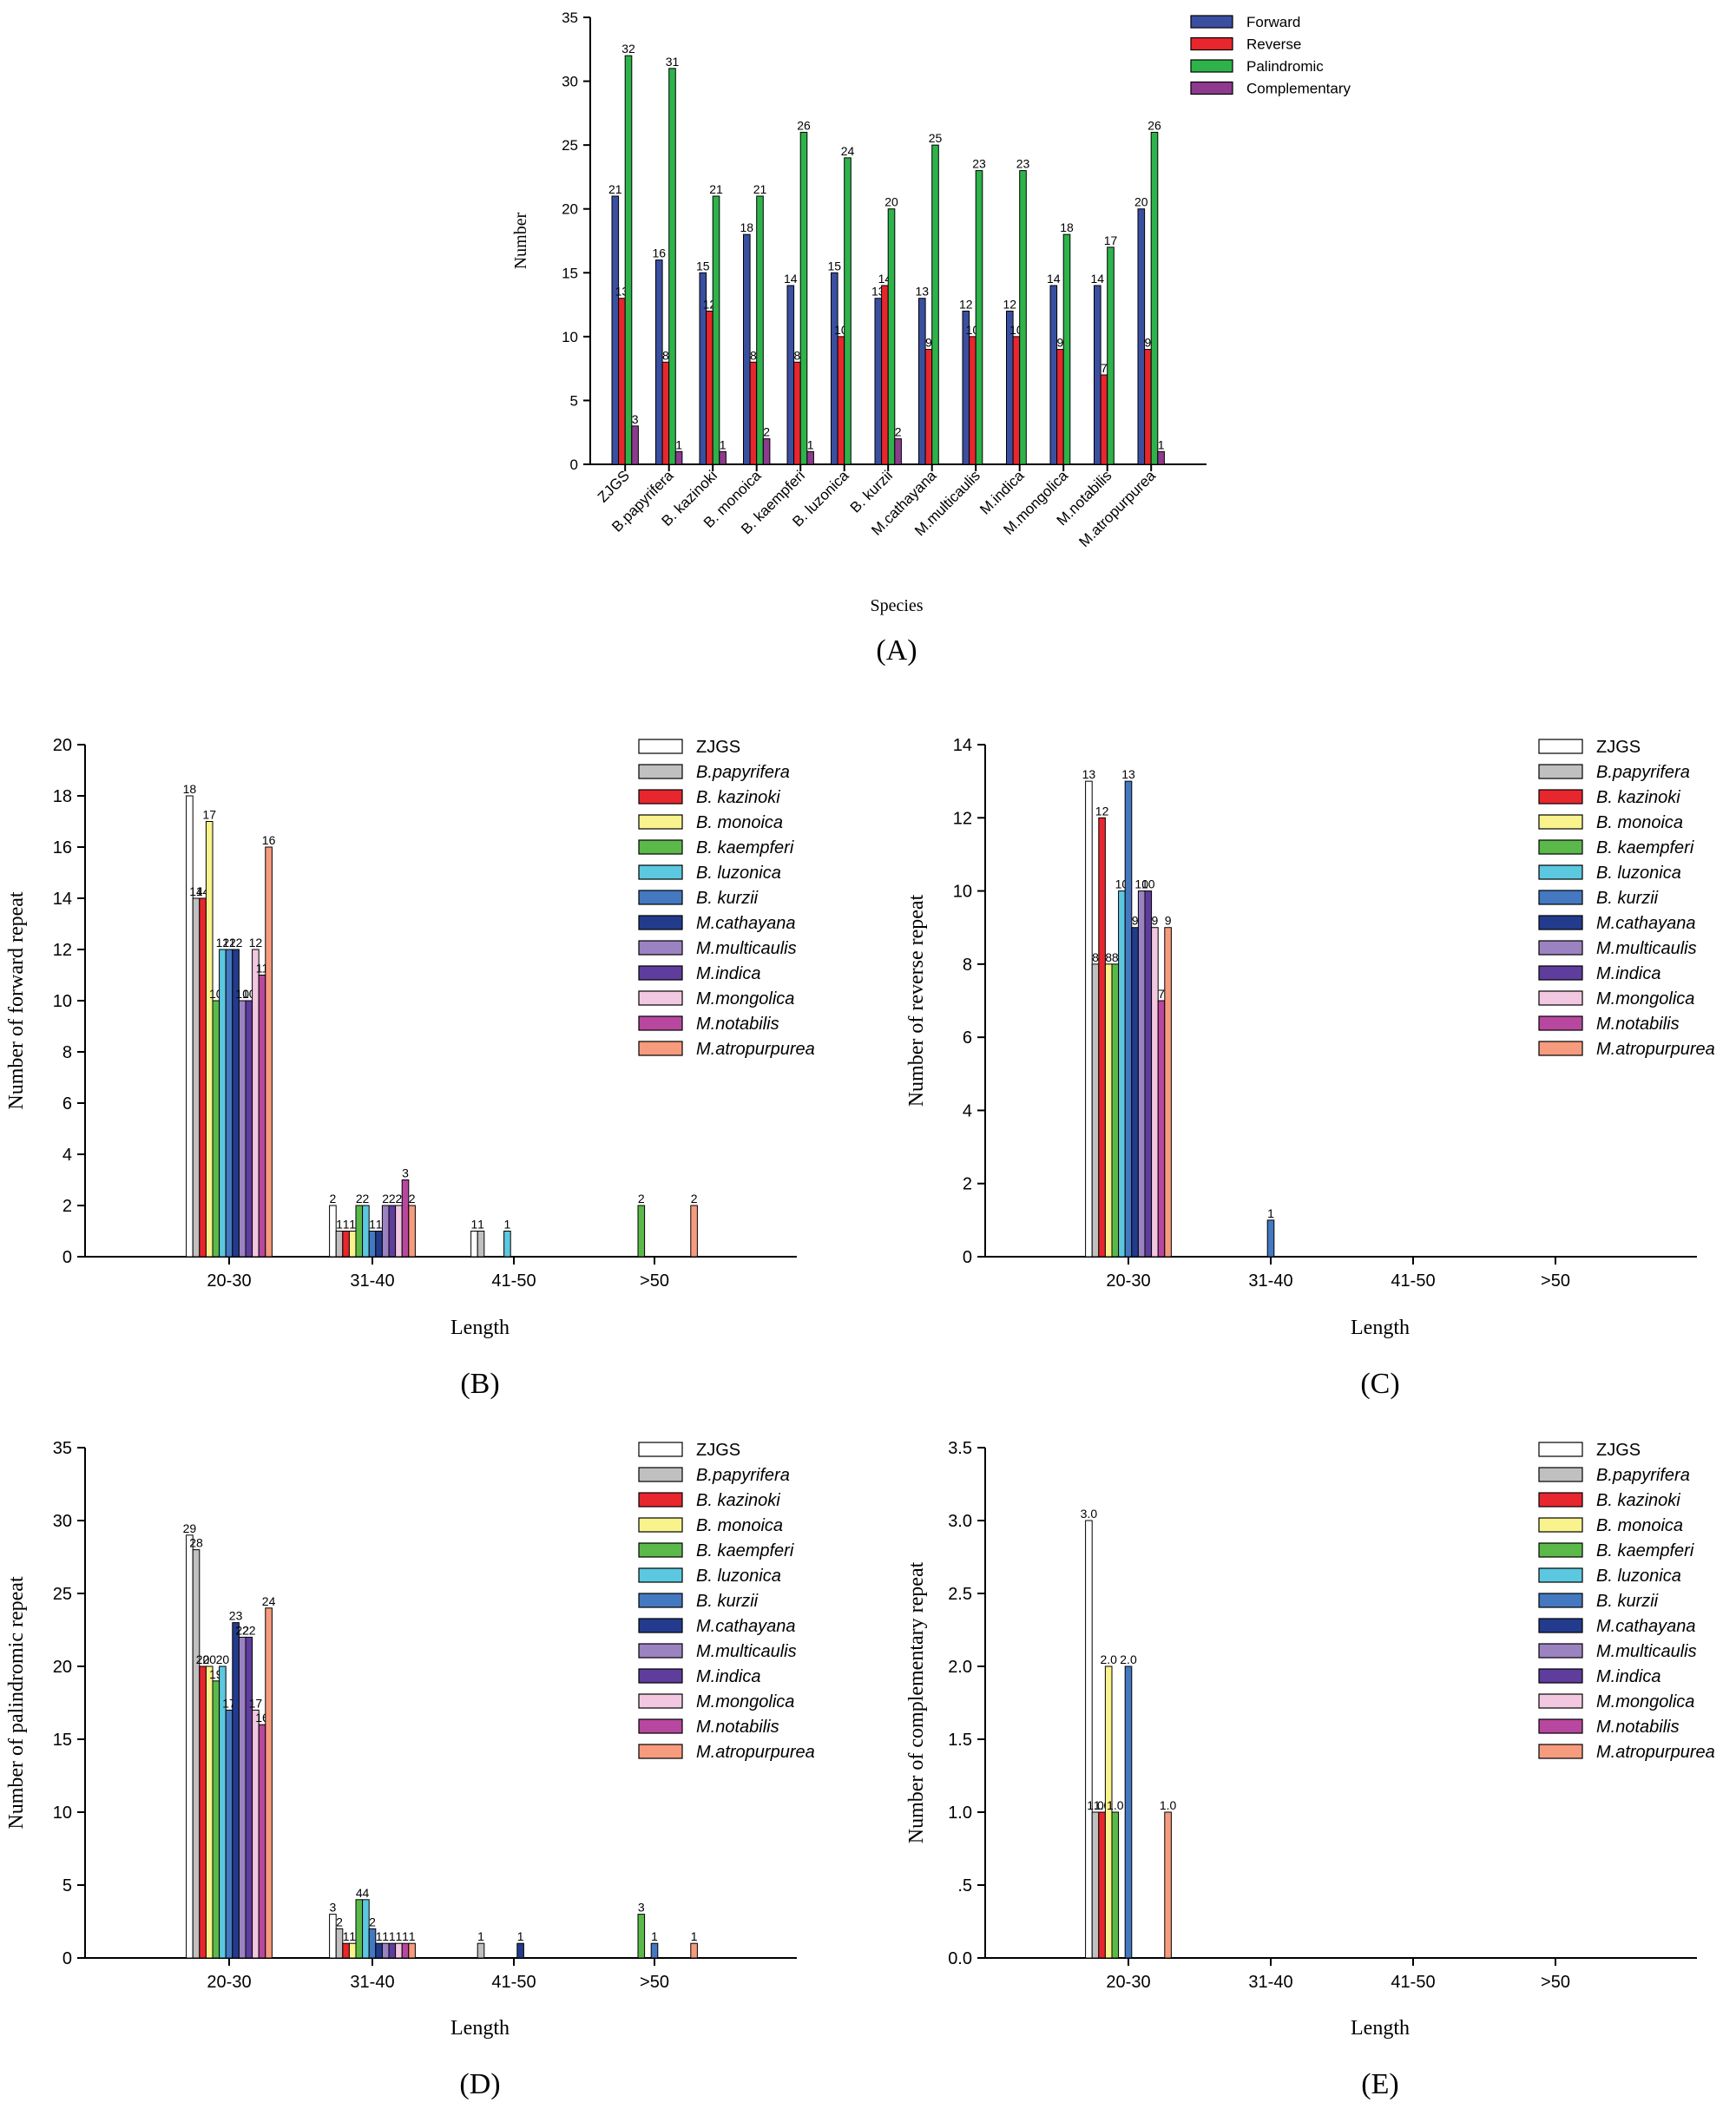 The image size is (1736, 2122). What do you see at coordinates (660, 253) in the screenshot?
I see `data-label: 16` at bounding box center [660, 253].